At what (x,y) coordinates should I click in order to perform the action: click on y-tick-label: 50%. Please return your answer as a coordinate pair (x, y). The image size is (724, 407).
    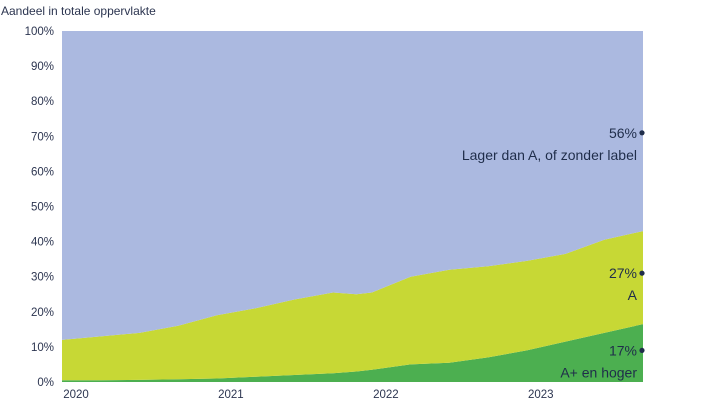
    Looking at the image, I should click on (42, 208).